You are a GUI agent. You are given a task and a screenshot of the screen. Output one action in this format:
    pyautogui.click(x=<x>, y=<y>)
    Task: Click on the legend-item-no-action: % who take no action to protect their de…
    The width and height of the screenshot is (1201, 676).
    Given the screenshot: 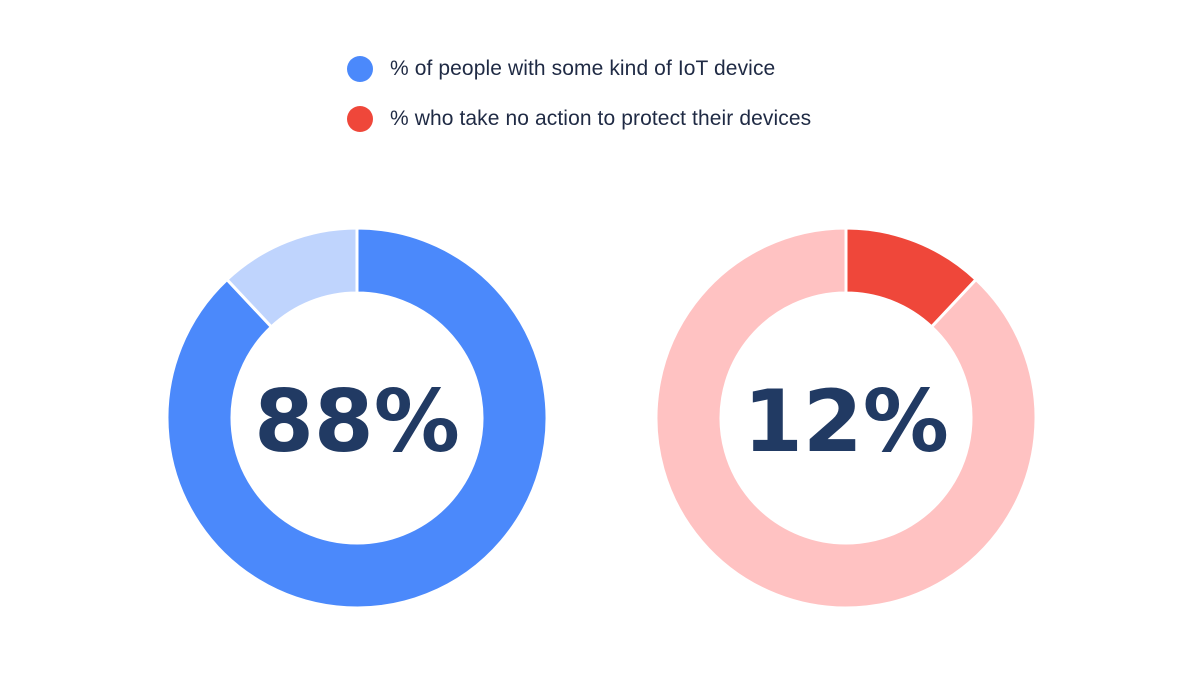 What is the action you would take?
    pyautogui.click(x=579, y=119)
    